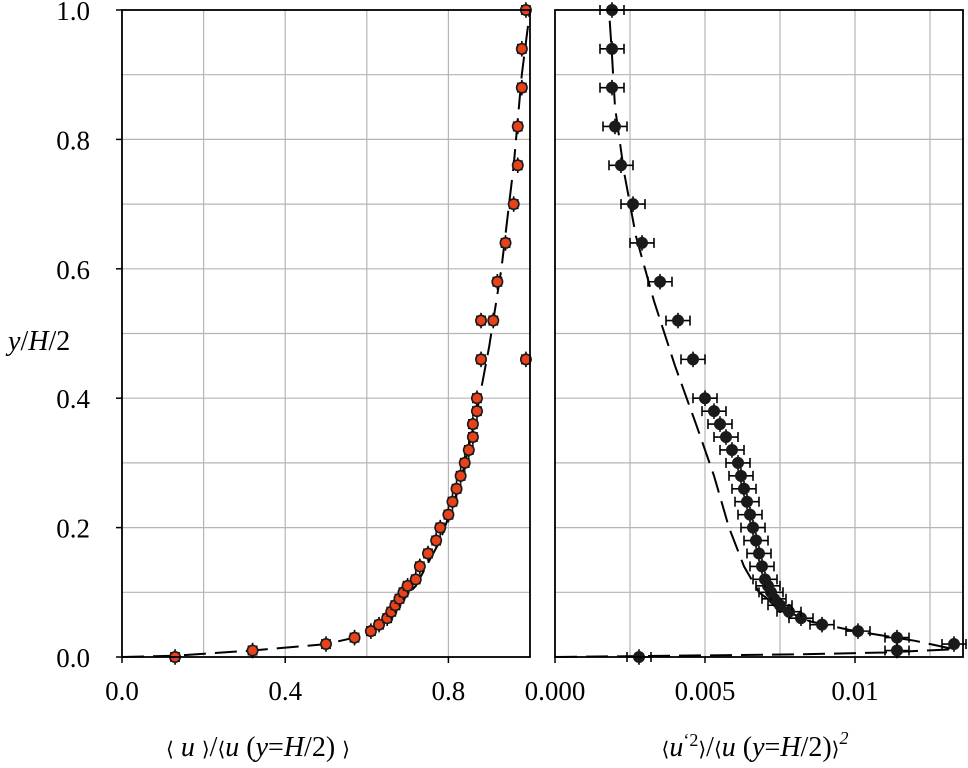 This screenshot has height=768, width=968. What do you see at coordinates (73, 13) in the screenshot?
I see `y-tick-label: 1.0` at bounding box center [73, 13].